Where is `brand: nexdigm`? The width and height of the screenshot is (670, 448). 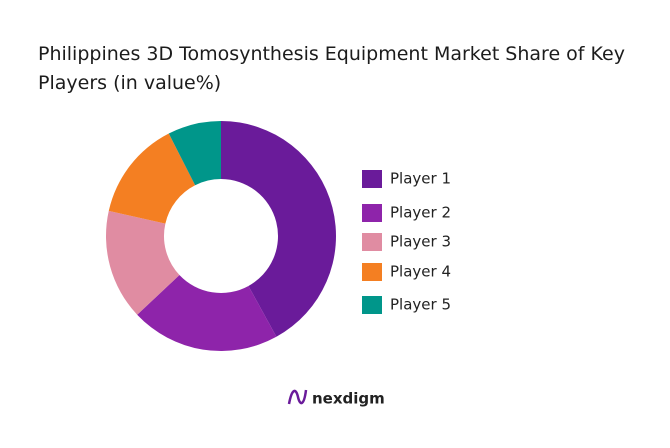
brand: nexdigm is located at coordinates (348, 399).